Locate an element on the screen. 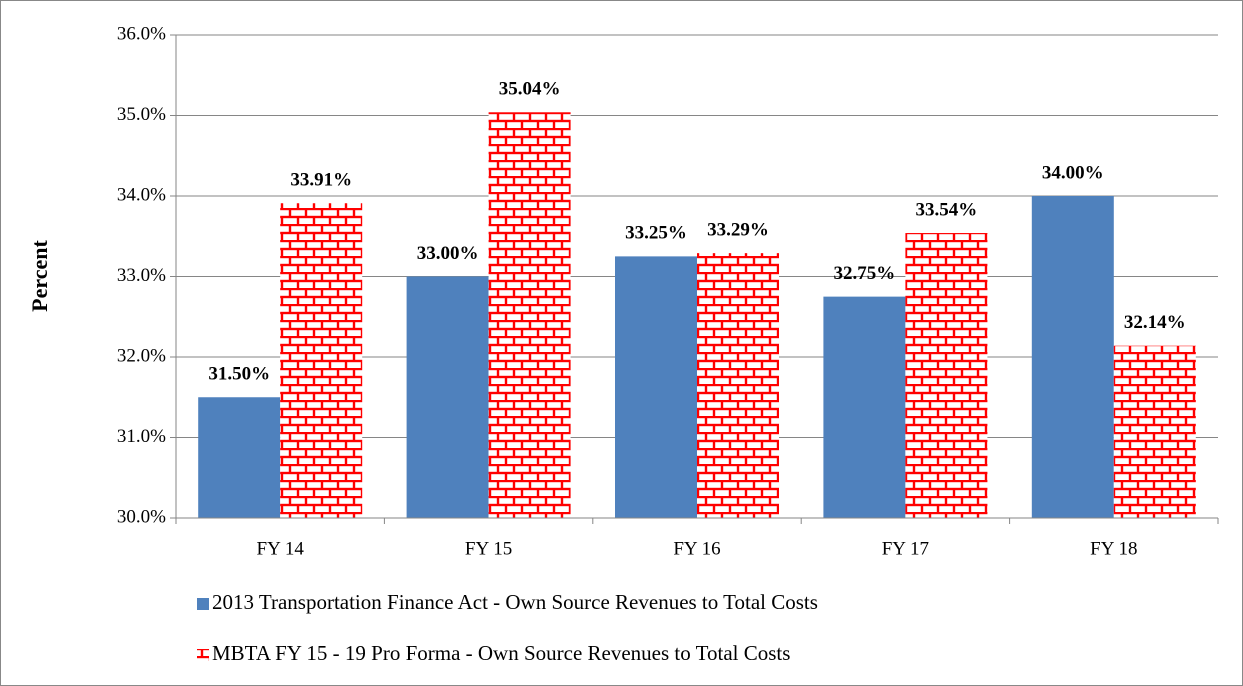 The image size is (1243, 686). y-axis-label: Percent is located at coordinates (39, 276).